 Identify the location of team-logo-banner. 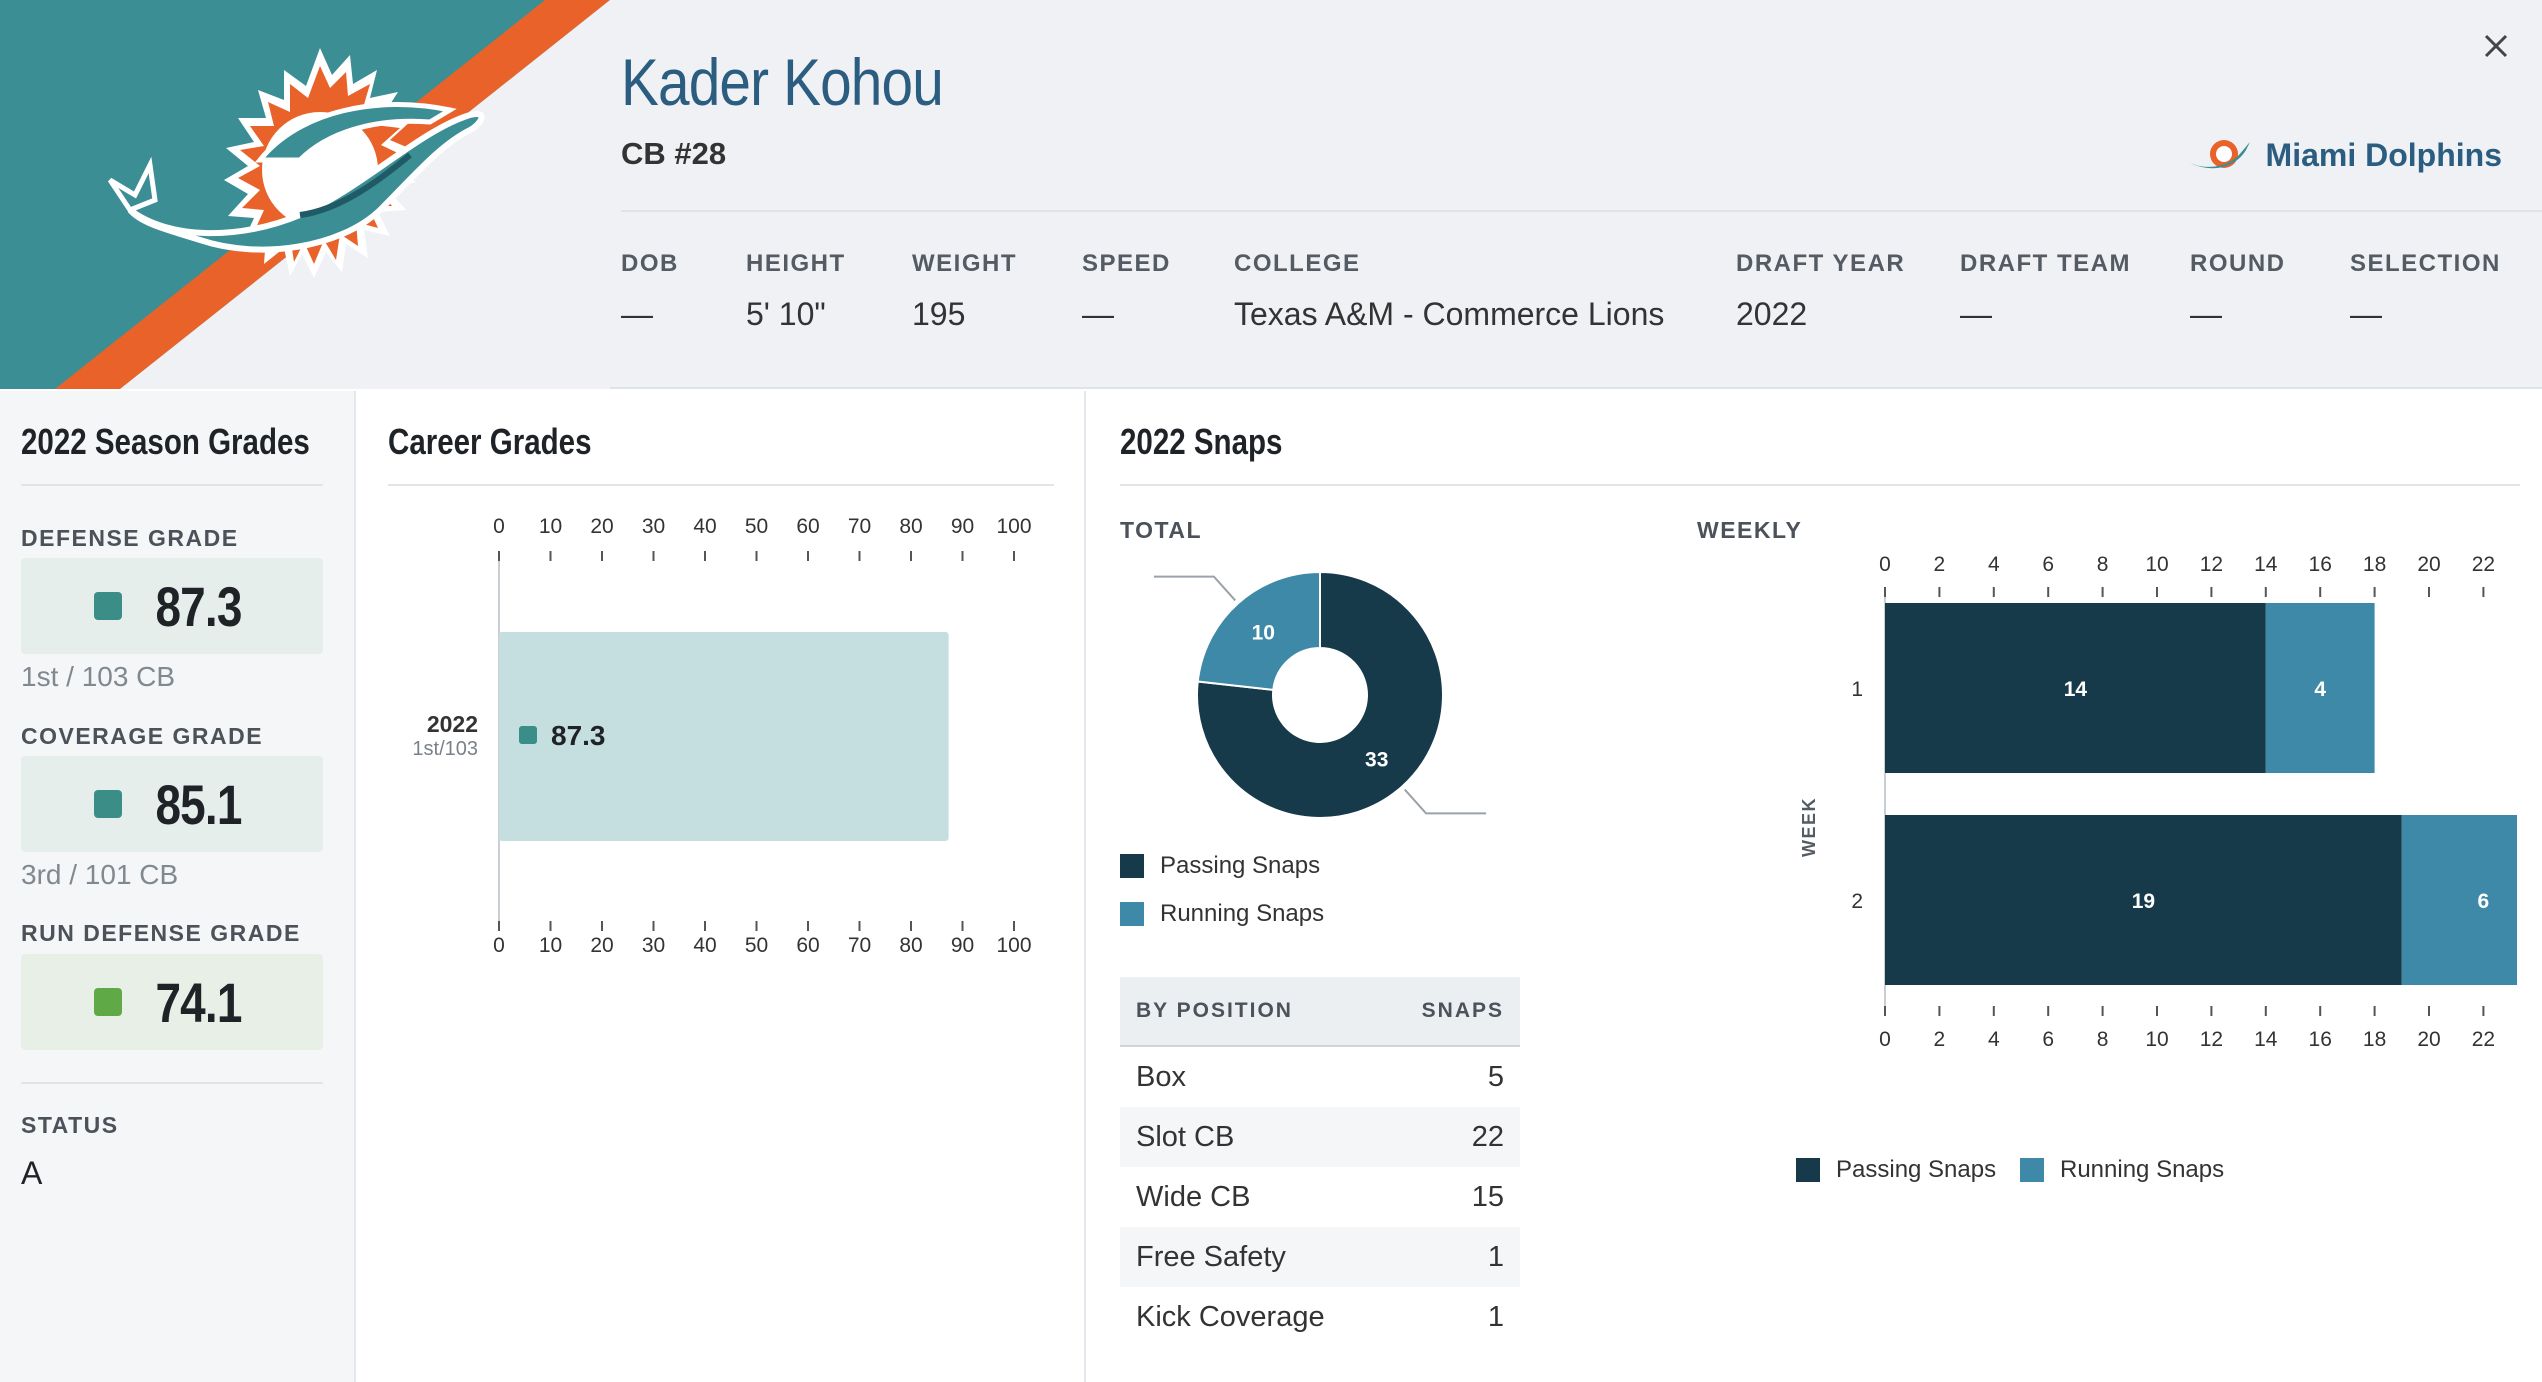
(305, 194).